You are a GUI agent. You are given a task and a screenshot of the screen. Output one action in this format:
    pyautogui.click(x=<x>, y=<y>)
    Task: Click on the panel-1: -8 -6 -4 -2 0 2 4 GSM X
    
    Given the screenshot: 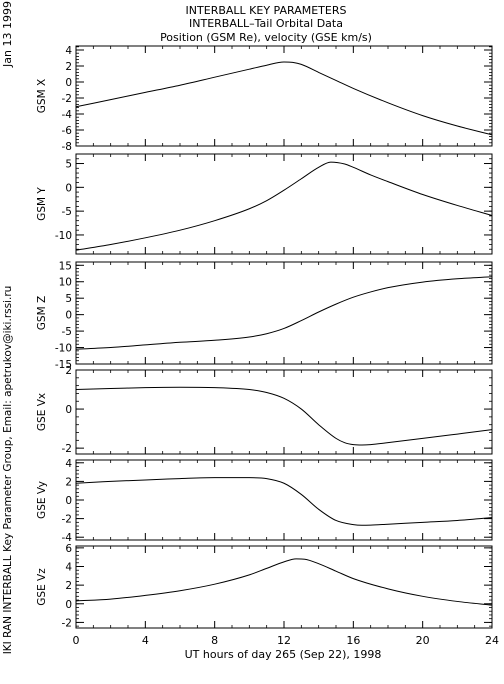 What is the action you would take?
    pyautogui.click(x=264, y=99)
    